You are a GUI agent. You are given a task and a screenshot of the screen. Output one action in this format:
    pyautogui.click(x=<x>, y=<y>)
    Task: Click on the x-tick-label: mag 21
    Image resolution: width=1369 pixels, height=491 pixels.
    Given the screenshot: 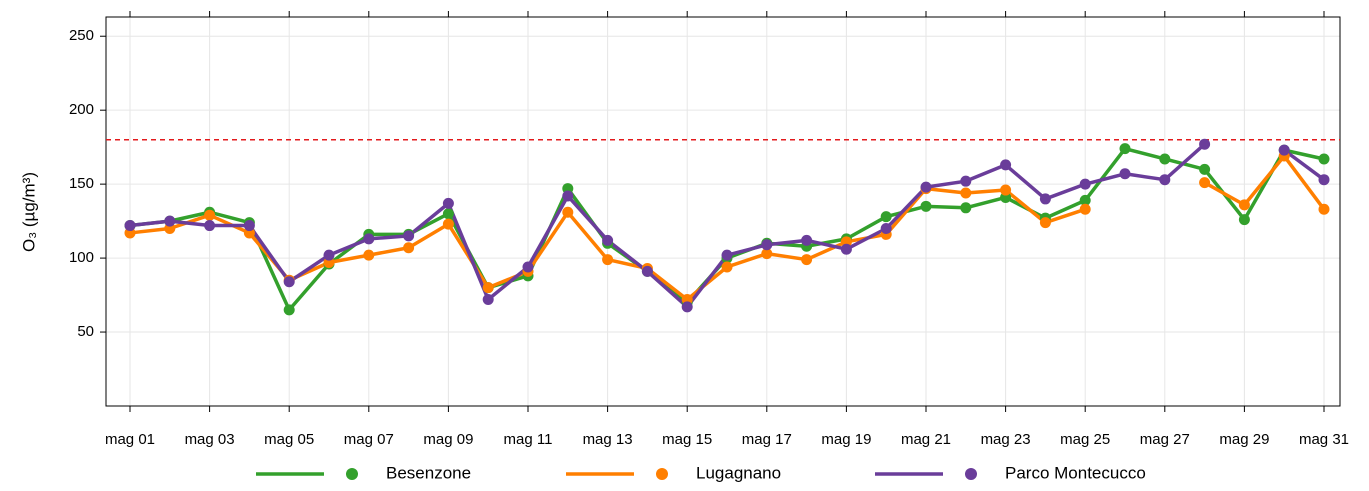 What is the action you would take?
    pyautogui.click(x=926, y=439)
    